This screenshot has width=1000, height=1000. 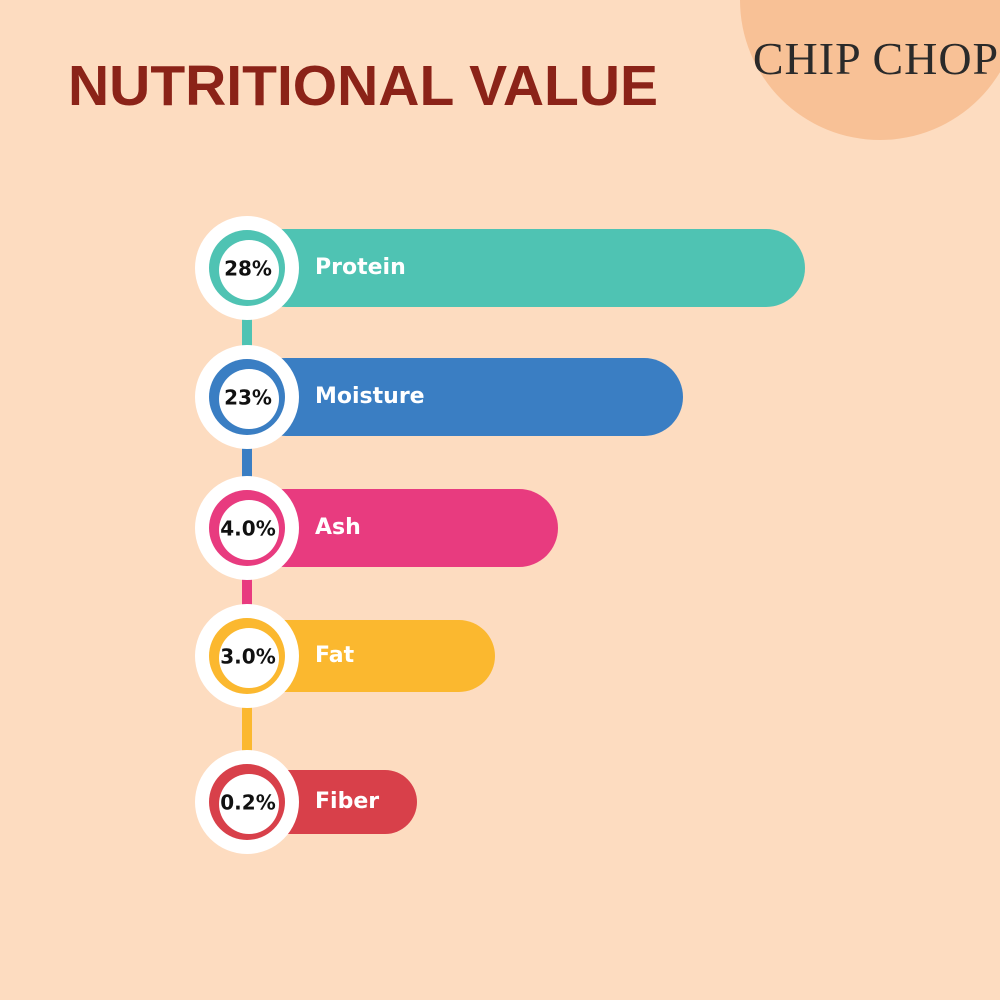 I want to click on item-row: 3.0% Fat, so click(x=345, y=656).